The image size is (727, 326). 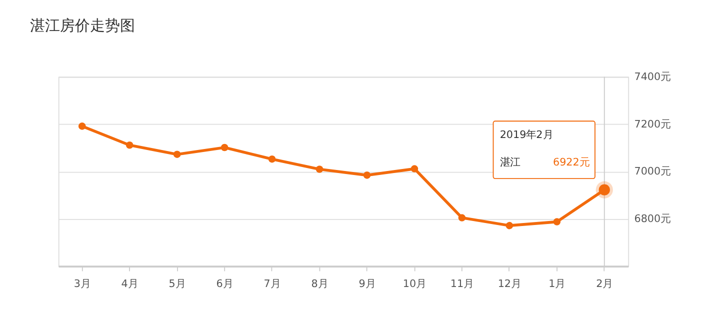 What do you see at coordinates (652, 219) in the screenshot?
I see `y-tick-label: 6800元` at bounding box center [652, 219].